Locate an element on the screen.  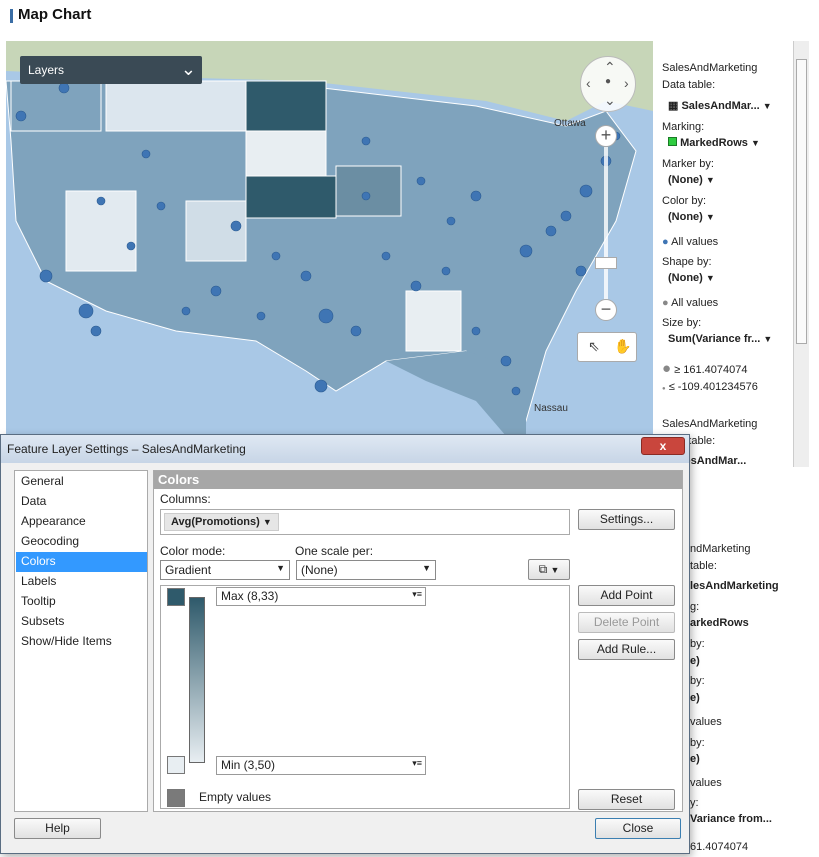
legend-shape-by-value: (None) ▼ is located at coordinates (691, 278).